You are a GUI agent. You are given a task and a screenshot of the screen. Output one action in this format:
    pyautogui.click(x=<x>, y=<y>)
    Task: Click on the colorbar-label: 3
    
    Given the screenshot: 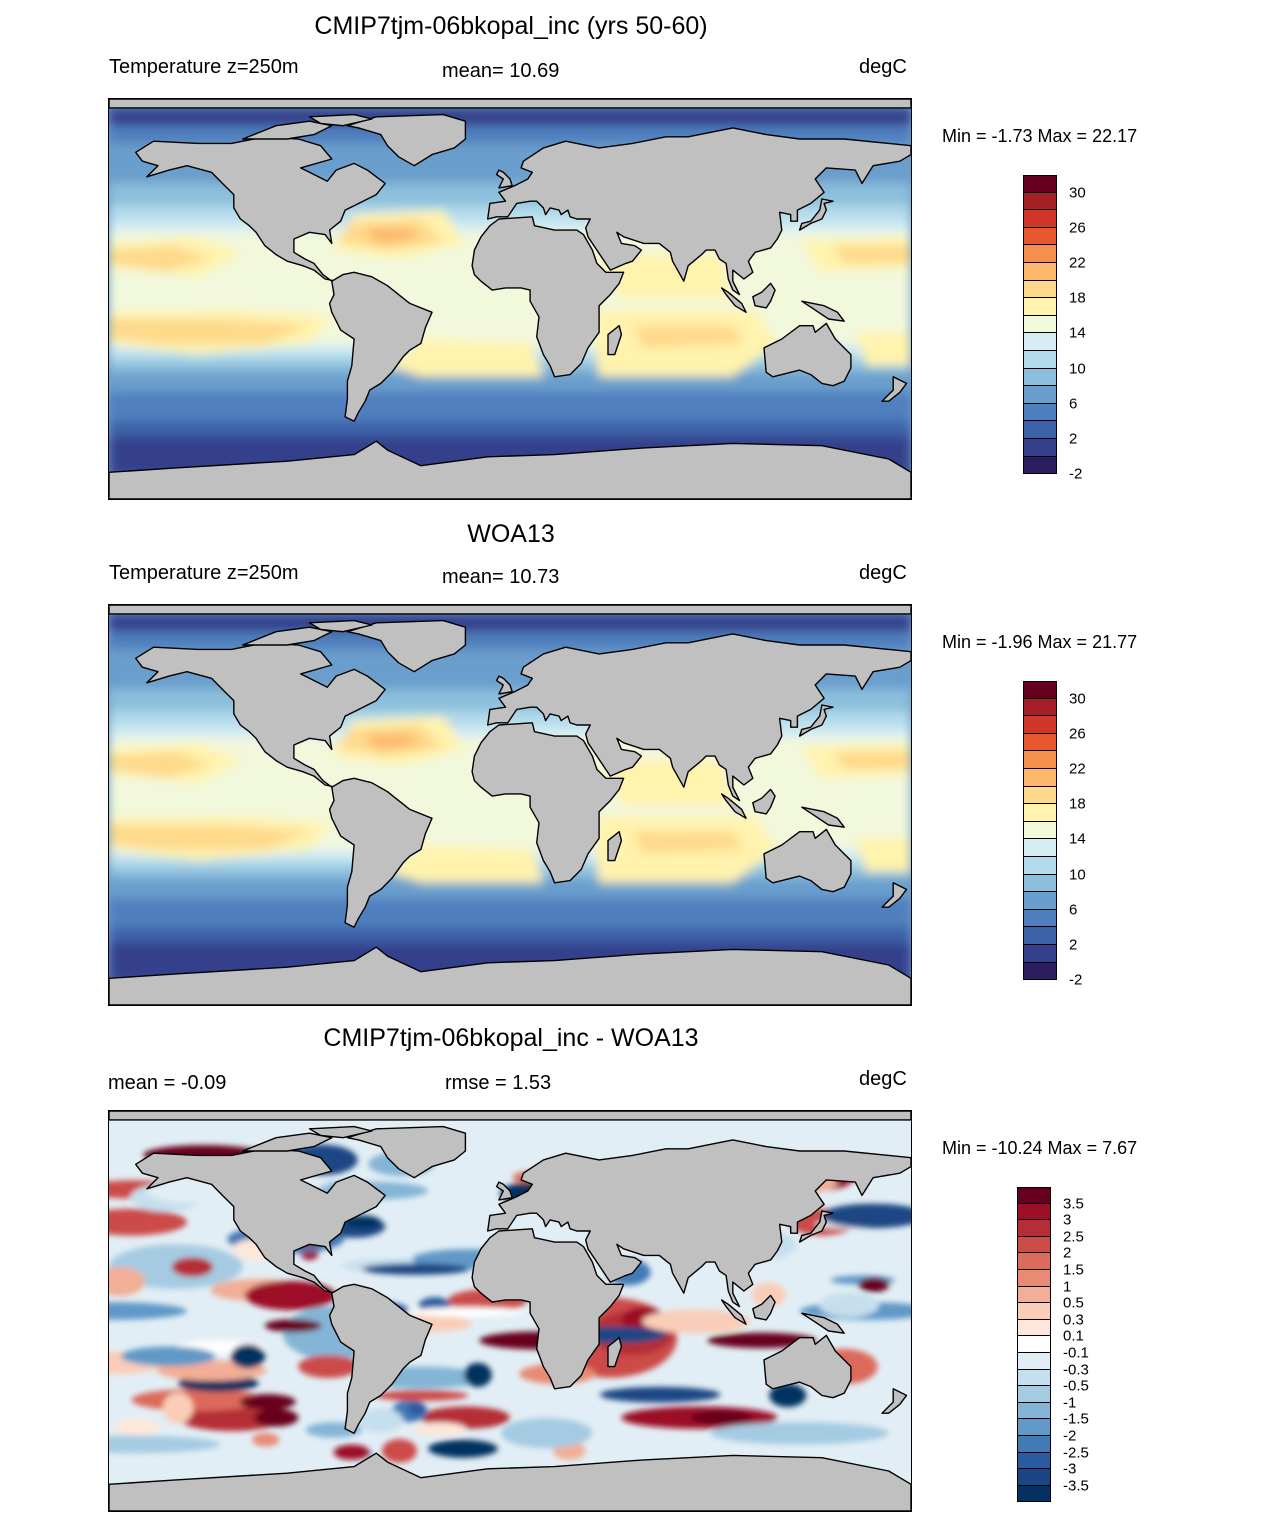 What is the action you would take?
    pyautogui.click(x=1067, y=1220)
    